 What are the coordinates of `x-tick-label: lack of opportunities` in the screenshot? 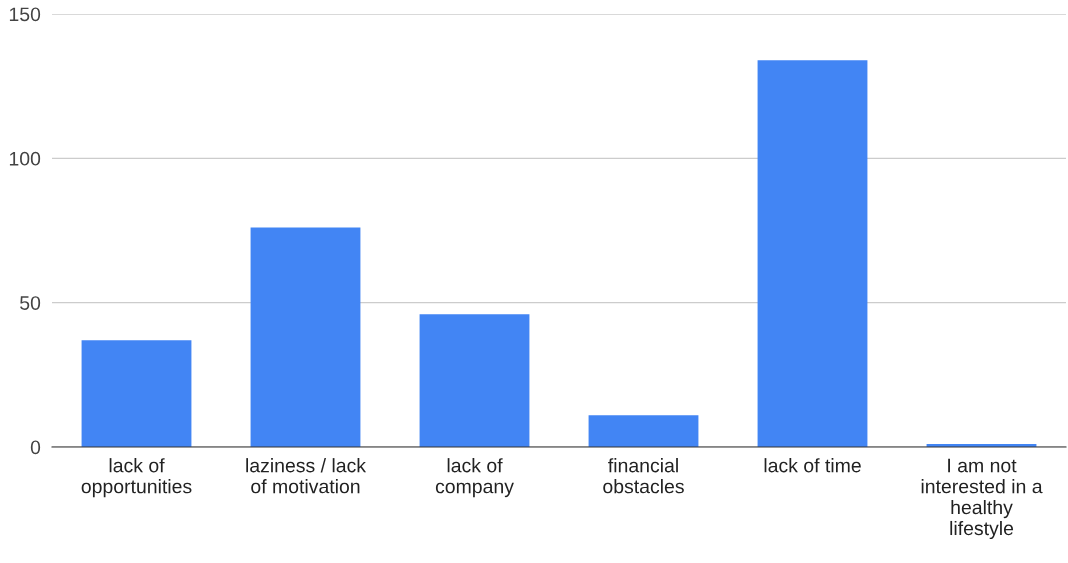 It's located at (136, 478).